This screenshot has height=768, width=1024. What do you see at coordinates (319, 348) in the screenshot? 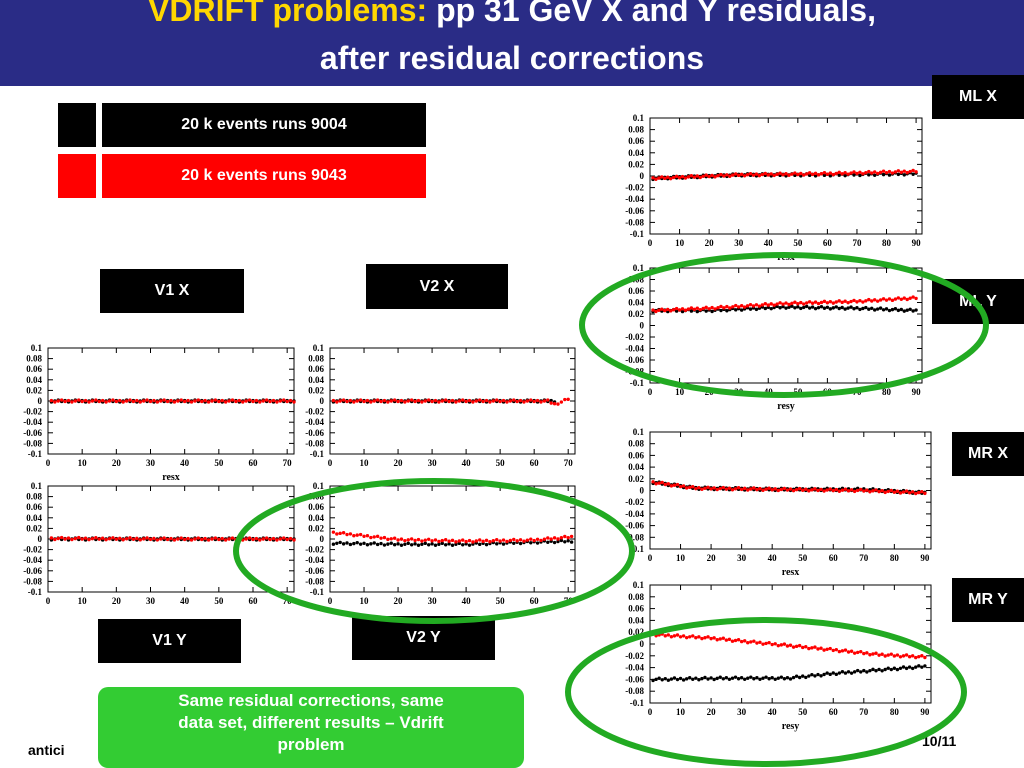
I see `y-tick-label: 0.1` at bounding box center [319, 348].